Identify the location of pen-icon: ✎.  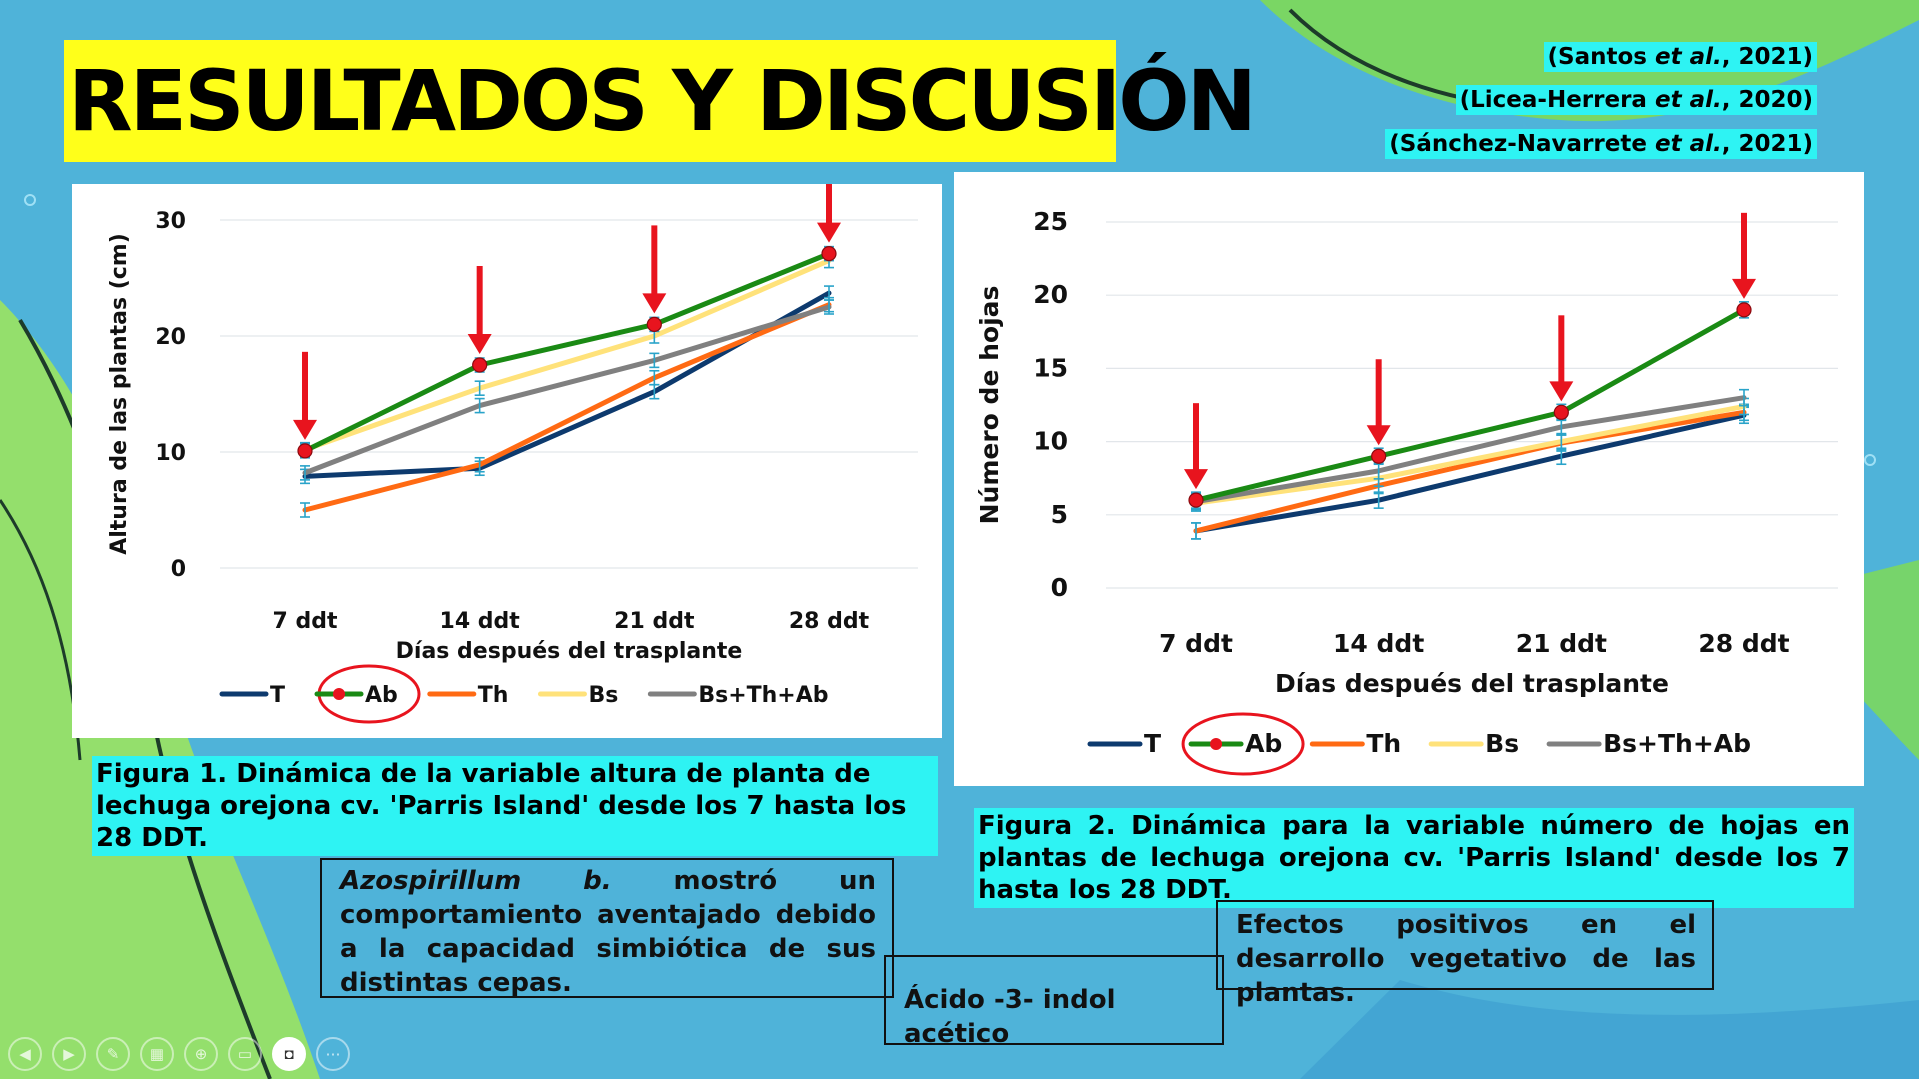
(113, 1054).